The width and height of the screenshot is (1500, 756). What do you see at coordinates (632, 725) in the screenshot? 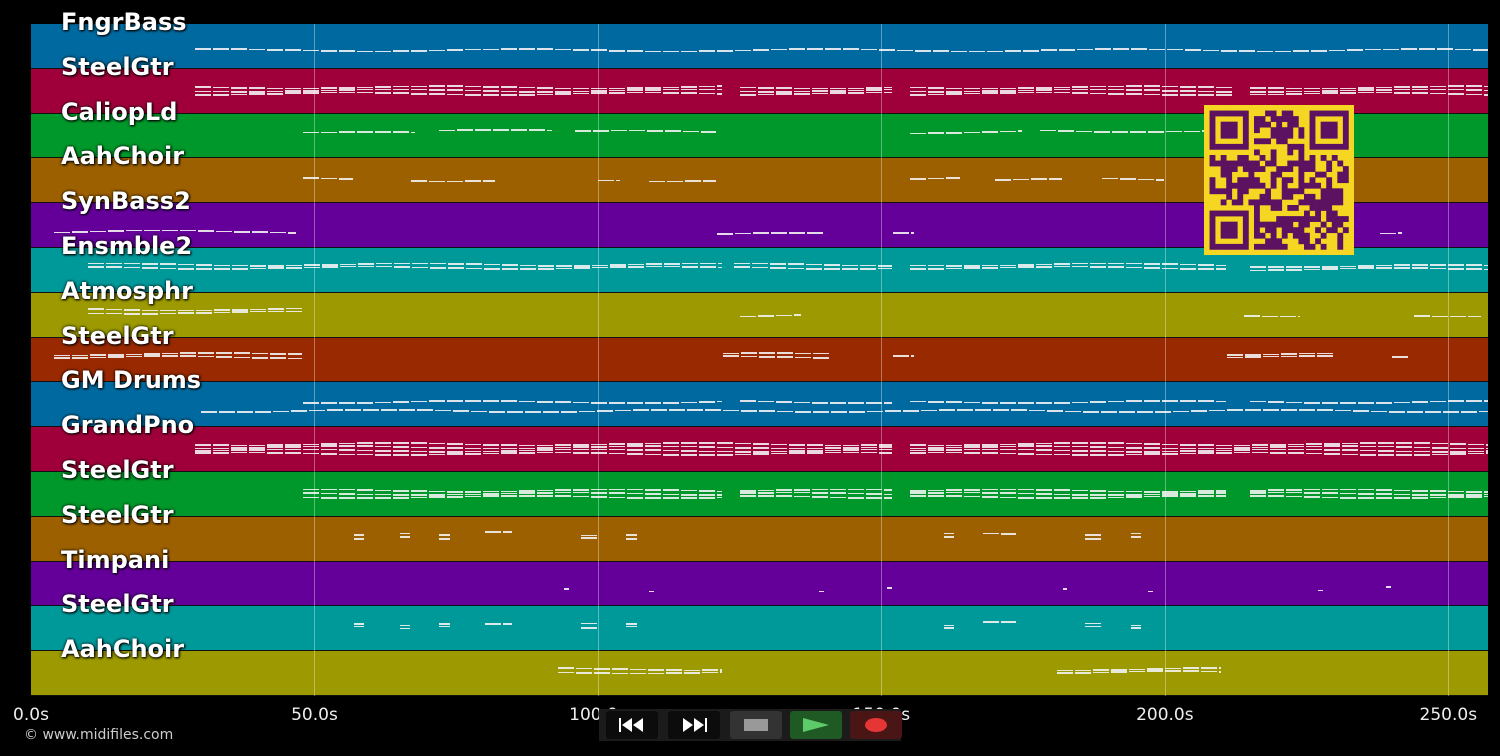
I see `rewind-button` at bounding box center [632, 725].